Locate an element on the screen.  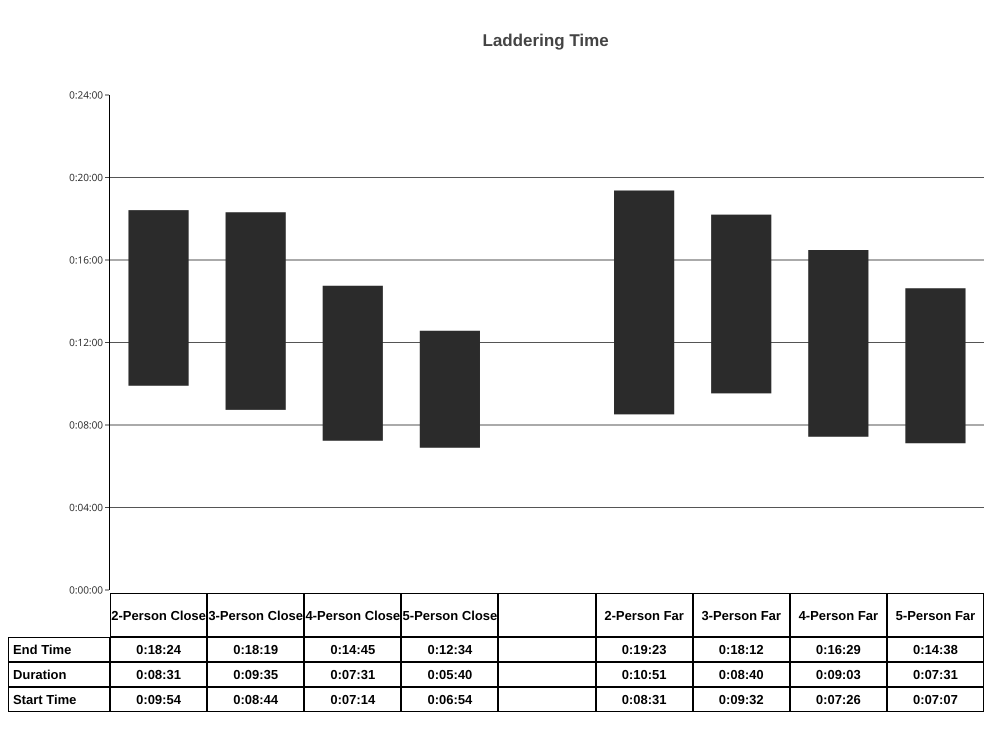
text: End Time is located at coordinates (42, 649).